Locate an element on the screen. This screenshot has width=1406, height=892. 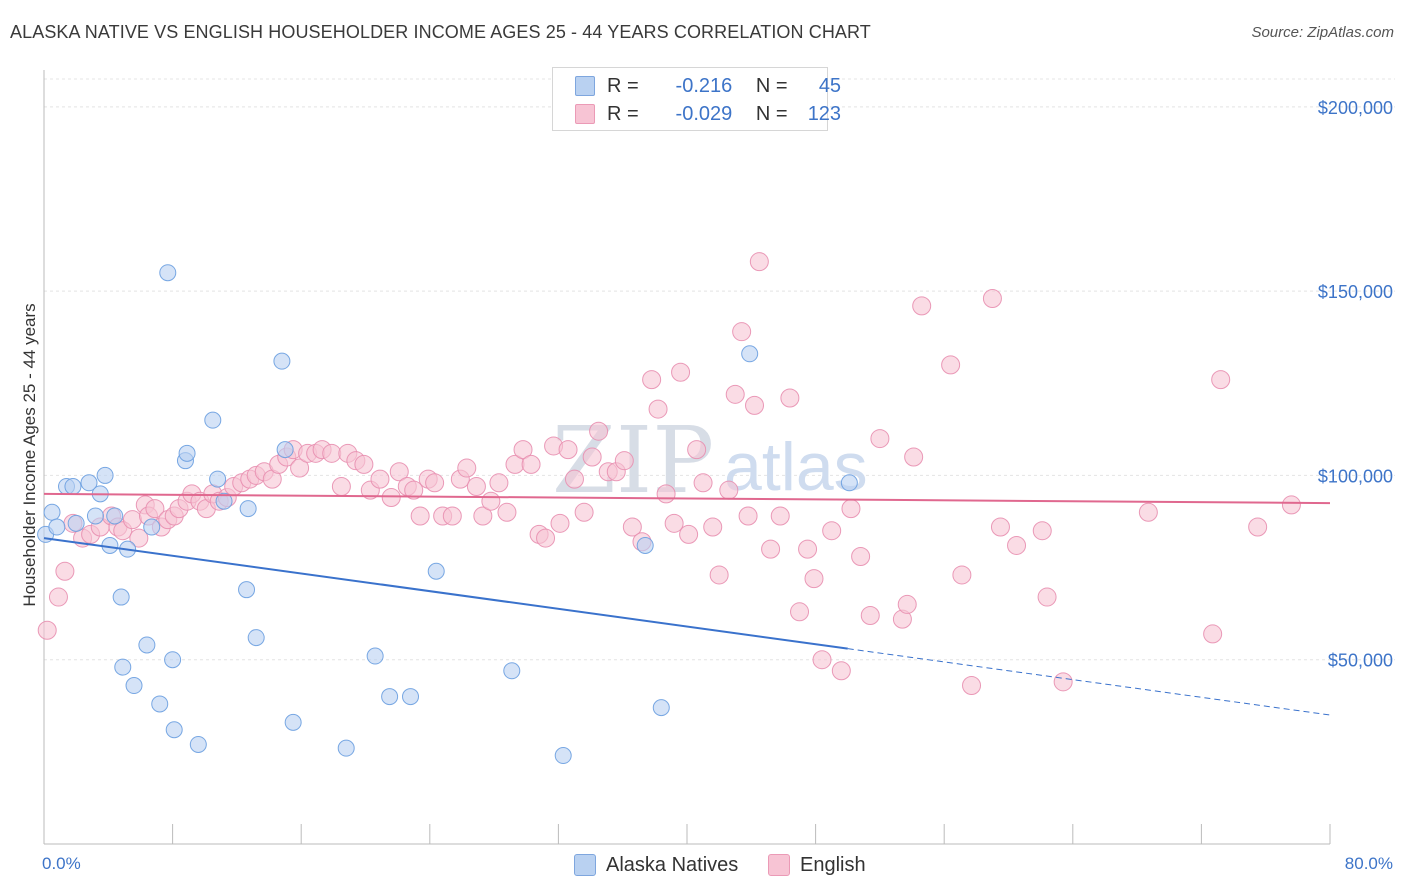
y-axis-label: Householder Income Ages 25 - 44 years is located at coordinates (29, 454).